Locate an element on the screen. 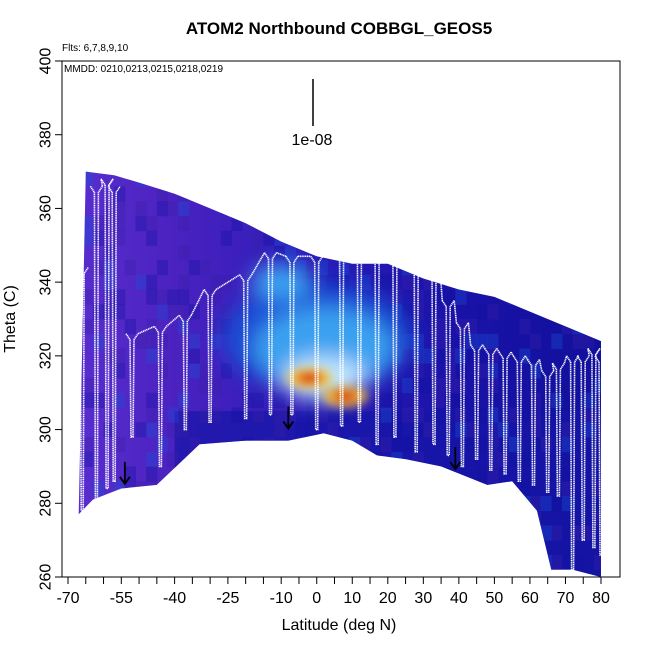  flights-label: Flts: 6,7,8,9,10 is located at coordinates (95, 48).